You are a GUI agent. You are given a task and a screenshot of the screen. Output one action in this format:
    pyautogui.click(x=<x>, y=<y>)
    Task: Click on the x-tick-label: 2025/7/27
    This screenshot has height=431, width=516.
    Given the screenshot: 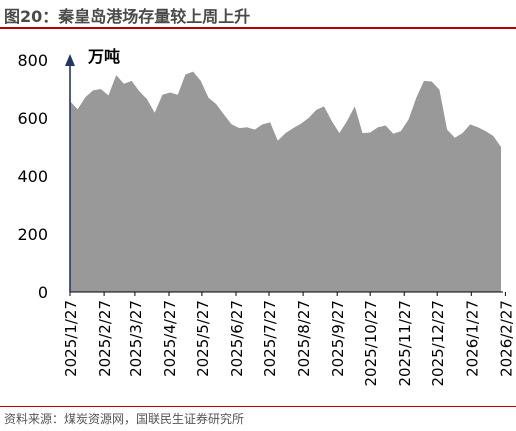 What is the action you would take?
    pyautogui.click(x=270, y=338)
    